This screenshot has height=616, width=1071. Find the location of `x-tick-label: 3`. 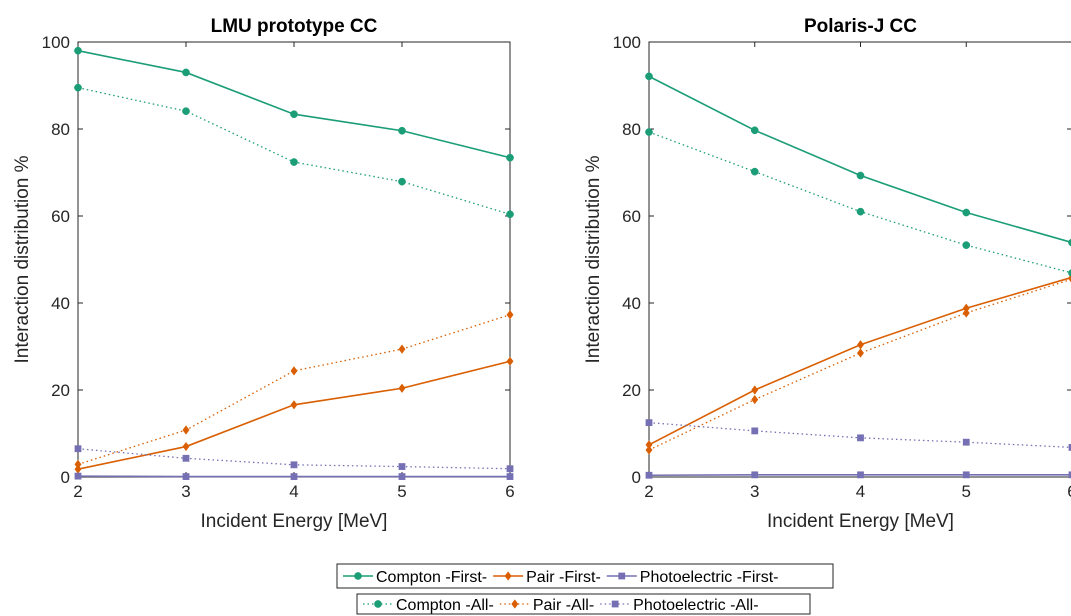

x-tick-label: 3 is located at coordinates (754, 491).